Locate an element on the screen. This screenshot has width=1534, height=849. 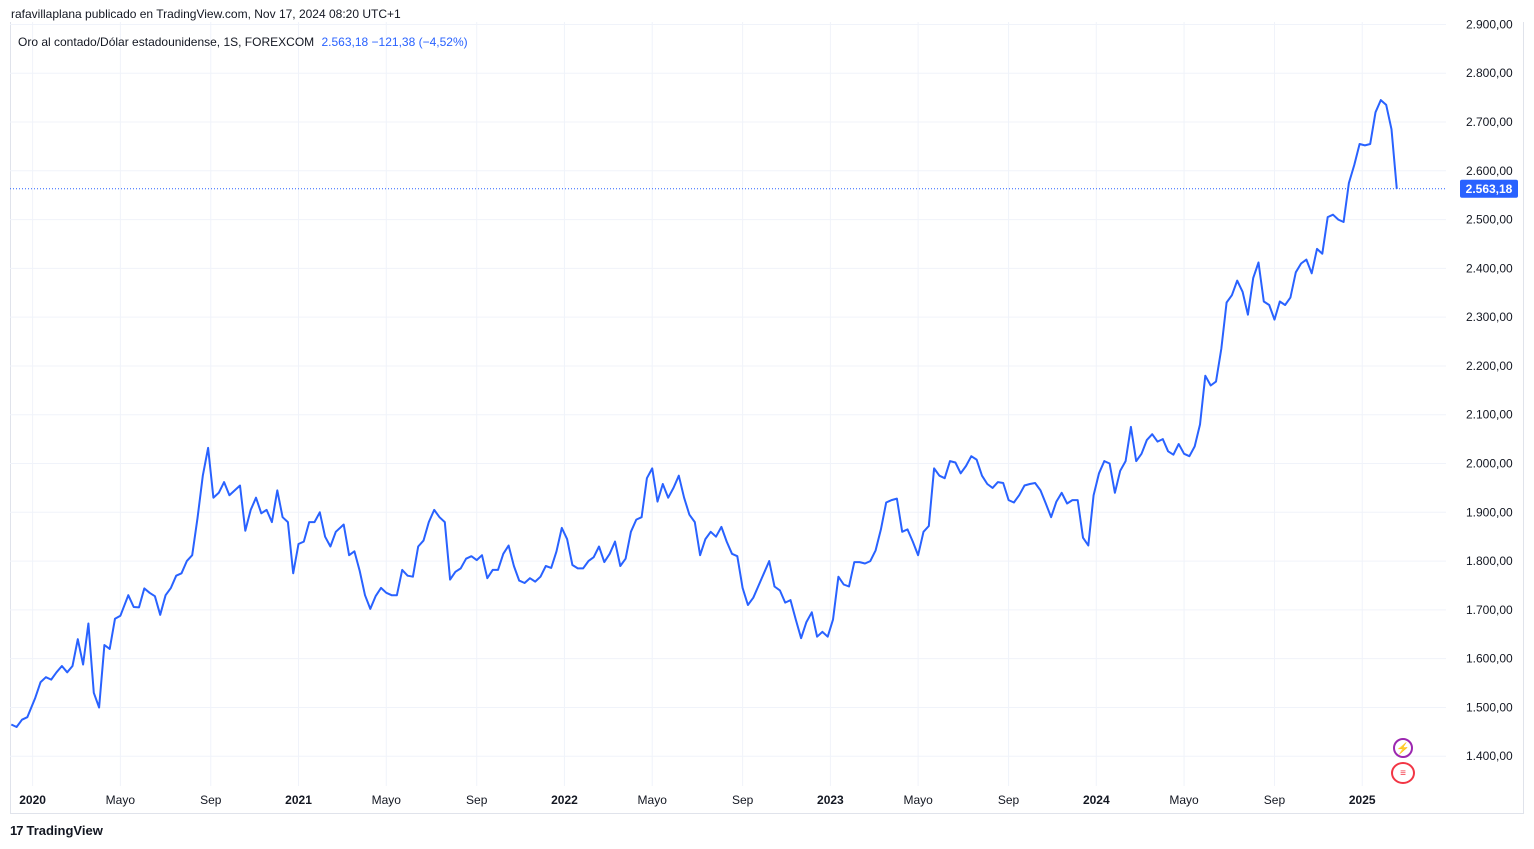
last-price-tag is located at coordinates (1489, 188).